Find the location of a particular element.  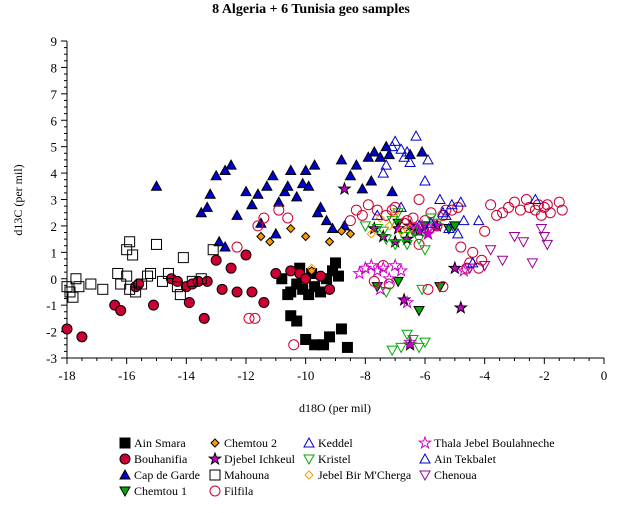

legend-label: Chenoua is located at coordinates (455, 475).